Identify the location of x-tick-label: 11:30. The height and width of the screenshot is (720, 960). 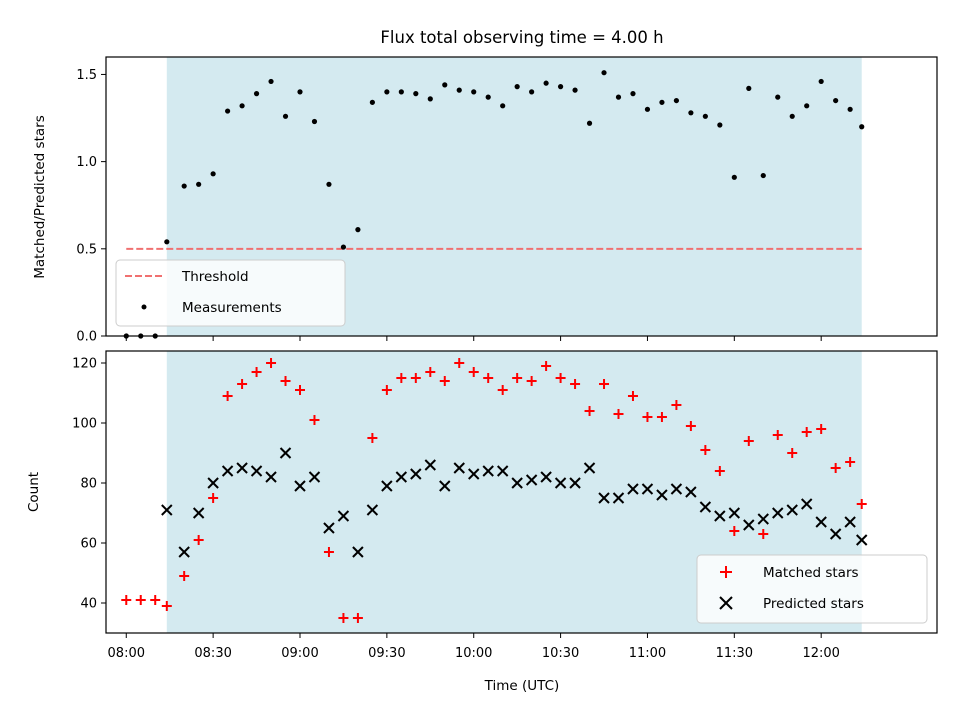
(734, 653).